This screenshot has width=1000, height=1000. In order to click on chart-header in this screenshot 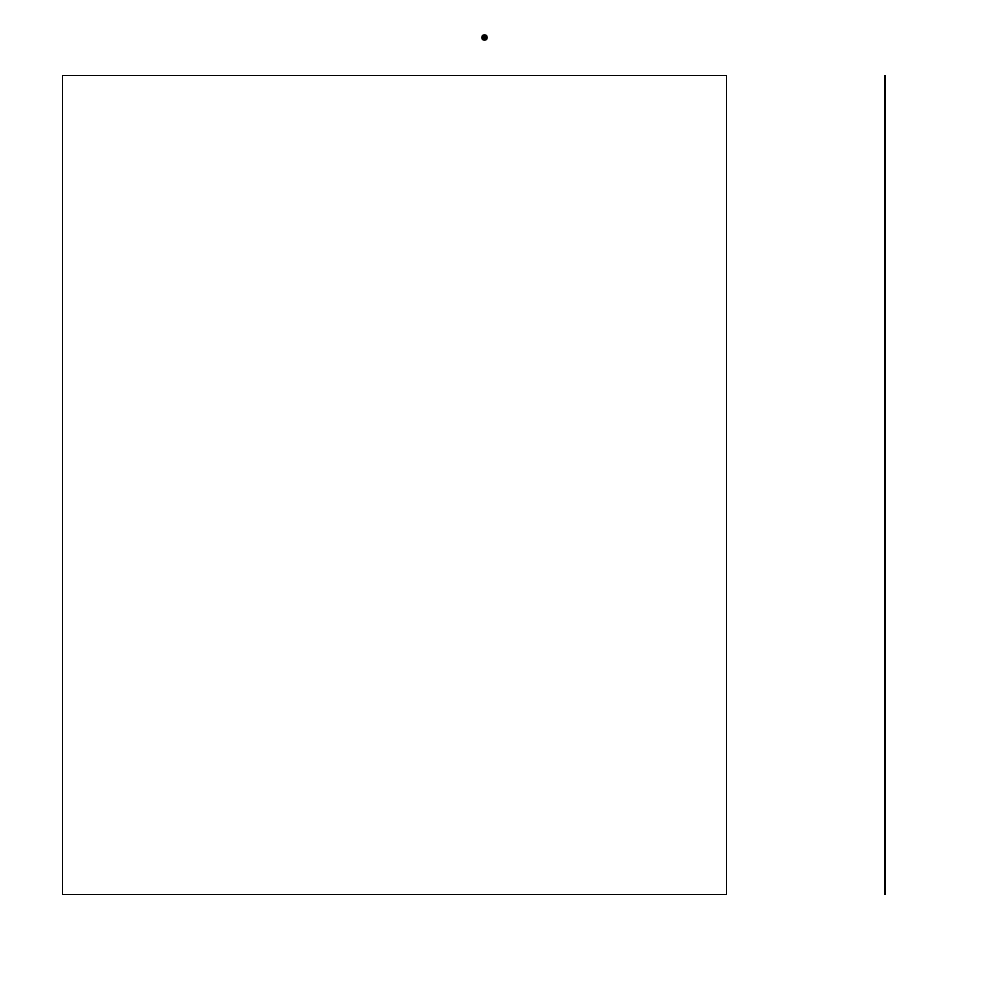, I will do `click(500, 38)`.